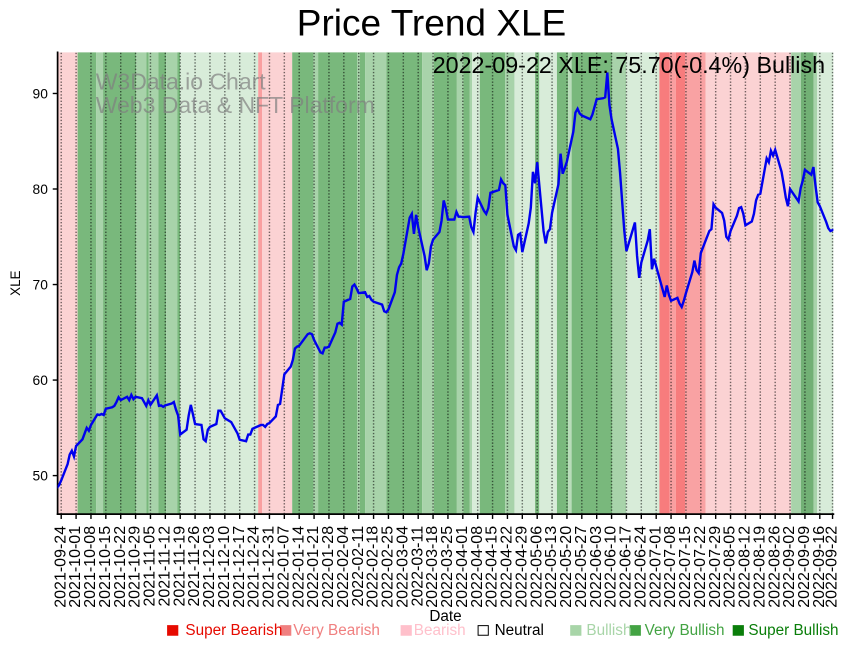 The height and width of the screenshot is (646, 851). What do you see at coordinates (804, 567) in the screenshot?
I see `svg-text: 2022-09-09` at bounding box center [804, 567].